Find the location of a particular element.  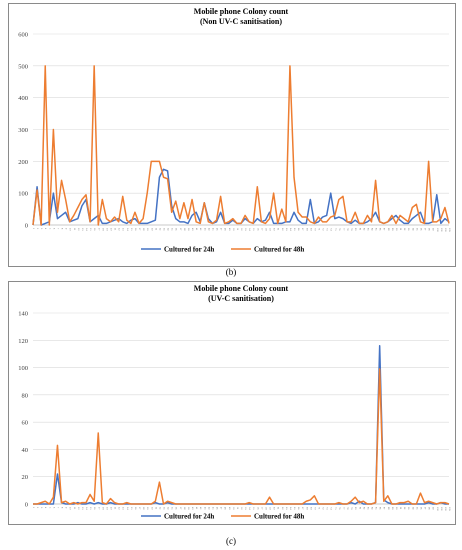

x-tick-label: 58 is located at coordinates (265, 229).